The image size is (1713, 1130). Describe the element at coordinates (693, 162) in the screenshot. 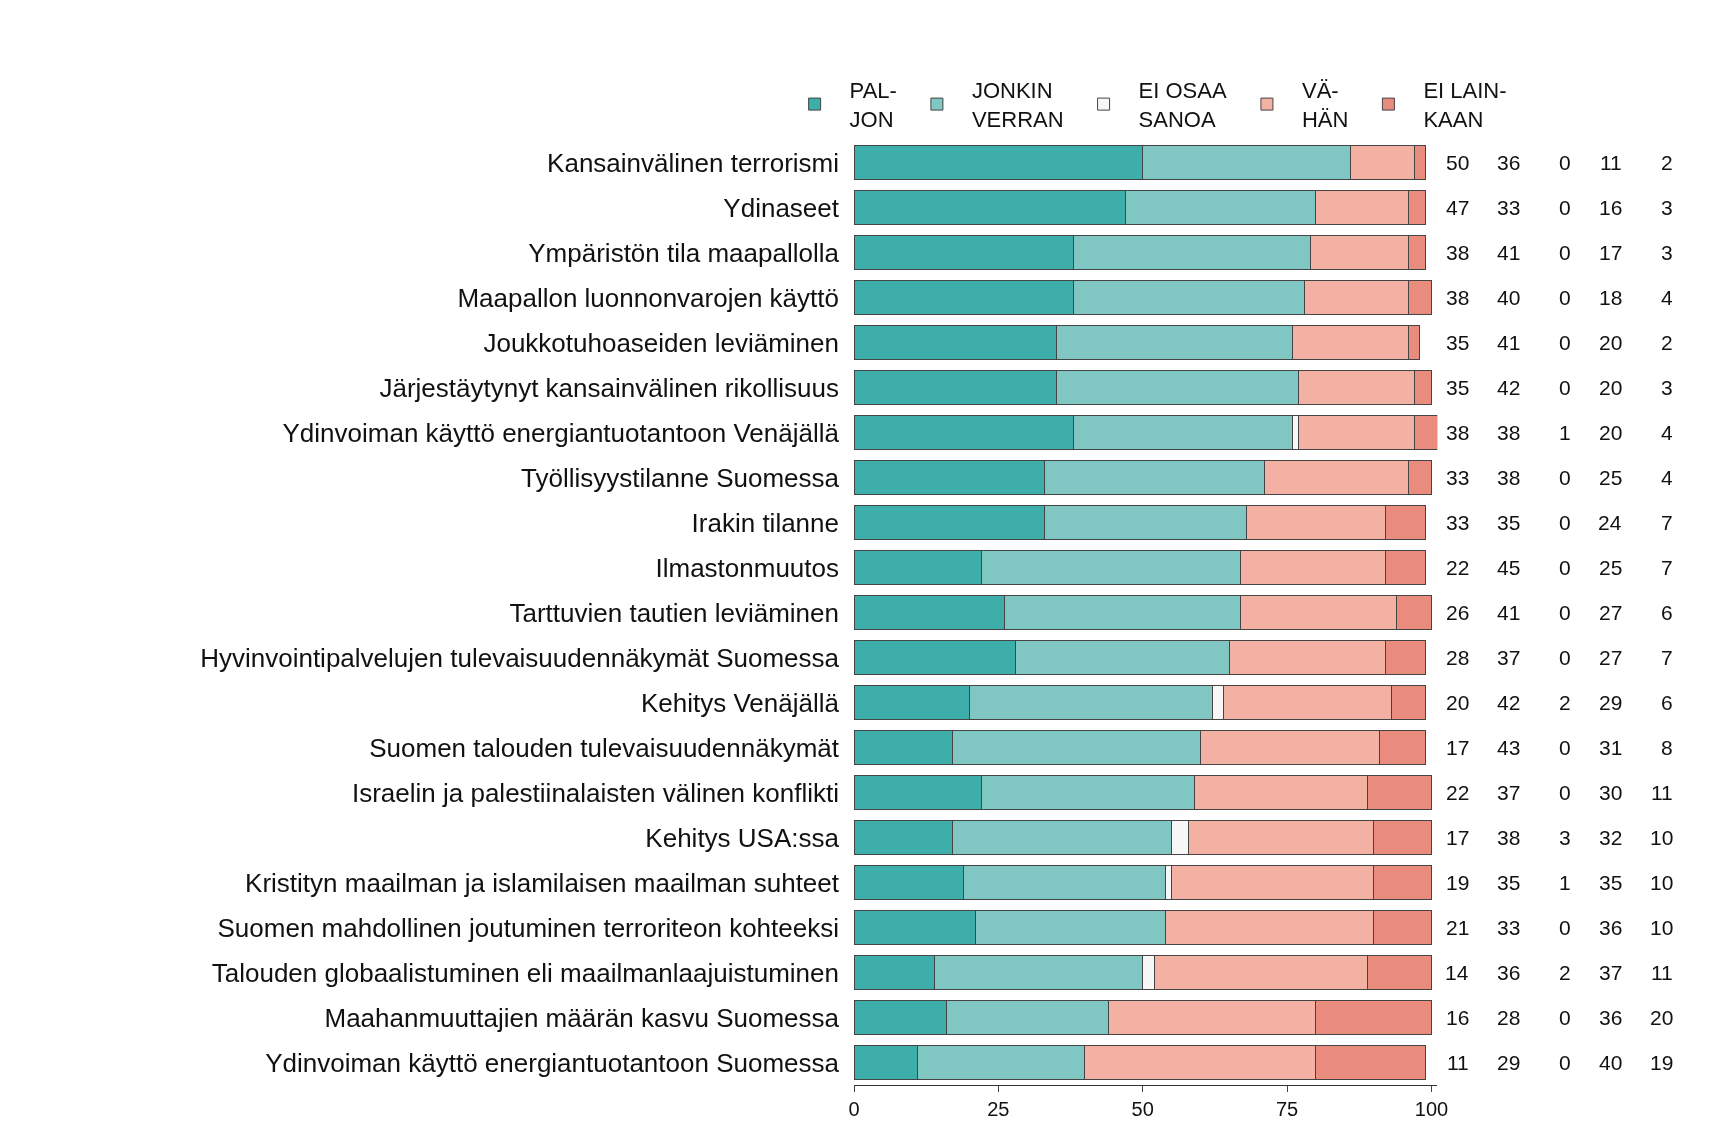

I see `y-tick-label: Kansainvälinen terrorismi` at that location.